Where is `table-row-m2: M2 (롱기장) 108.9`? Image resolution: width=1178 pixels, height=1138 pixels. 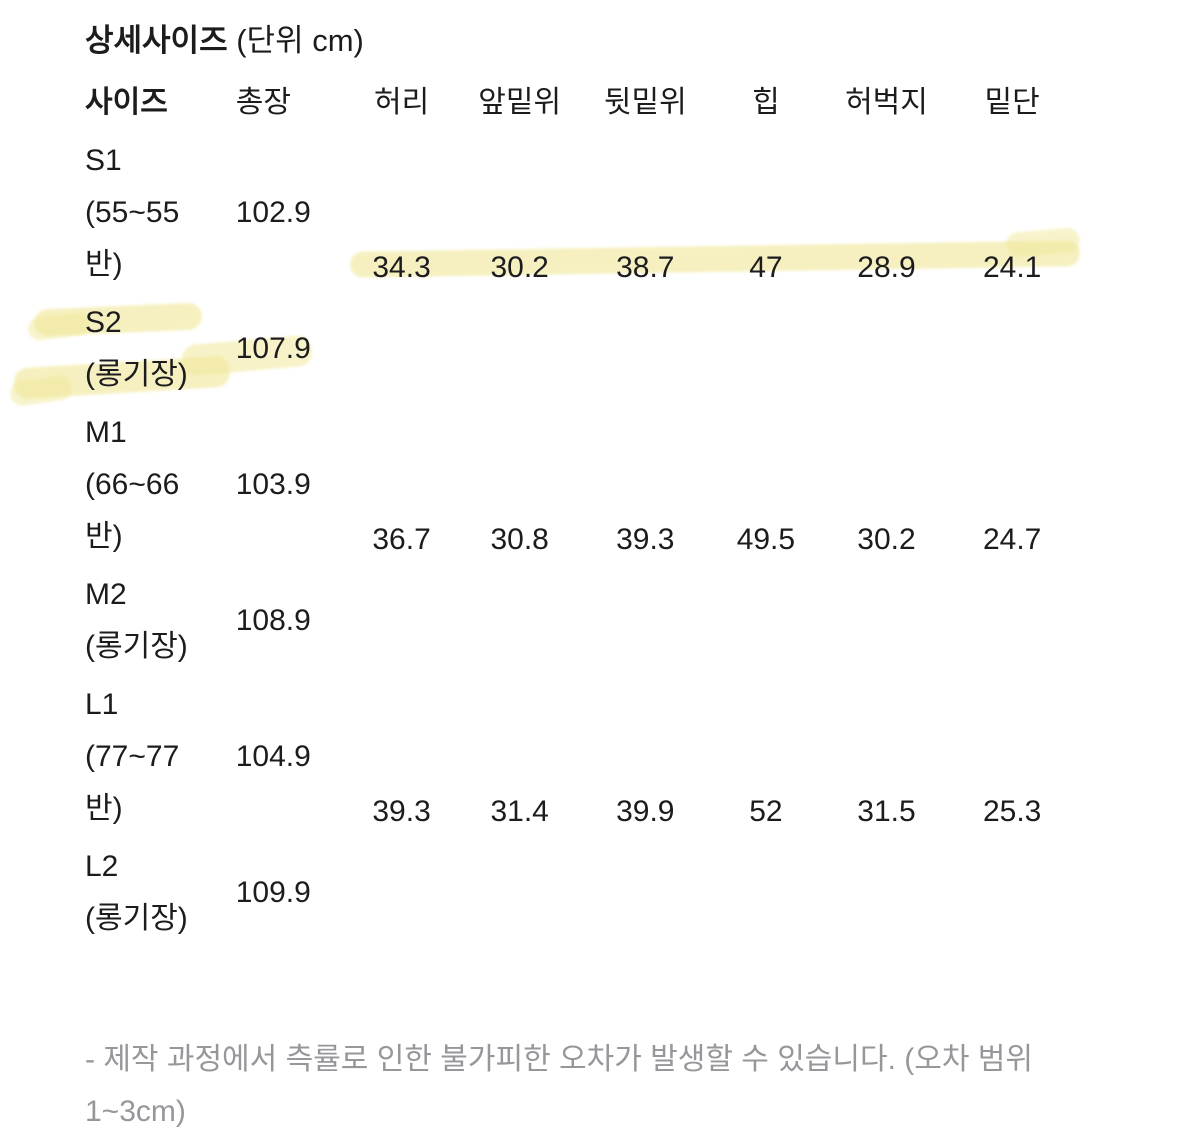
table-row-m2: M2 (롱기장) 108.9 is located at coordinates (580, 621).